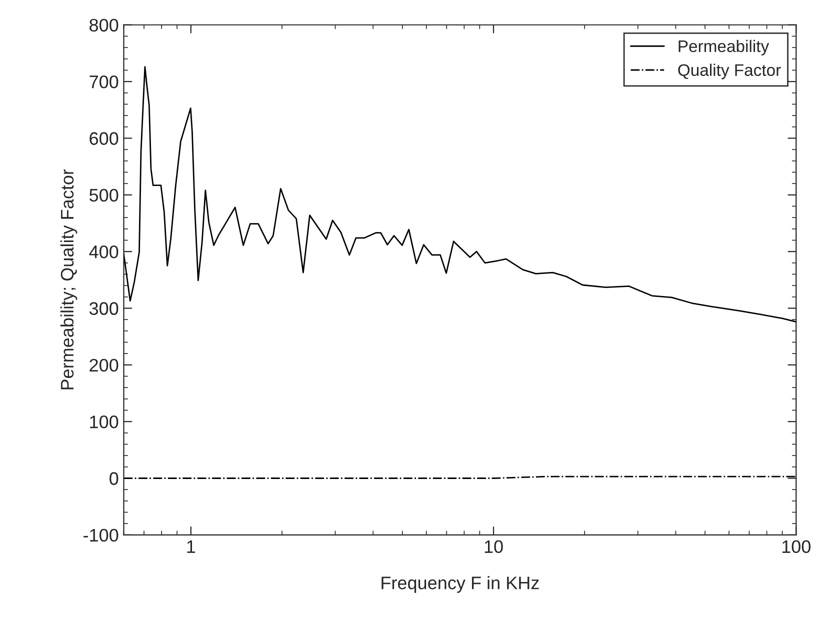 The image size is (825, 622). I want to click on y-tick-label: -100, so click(101, 535).